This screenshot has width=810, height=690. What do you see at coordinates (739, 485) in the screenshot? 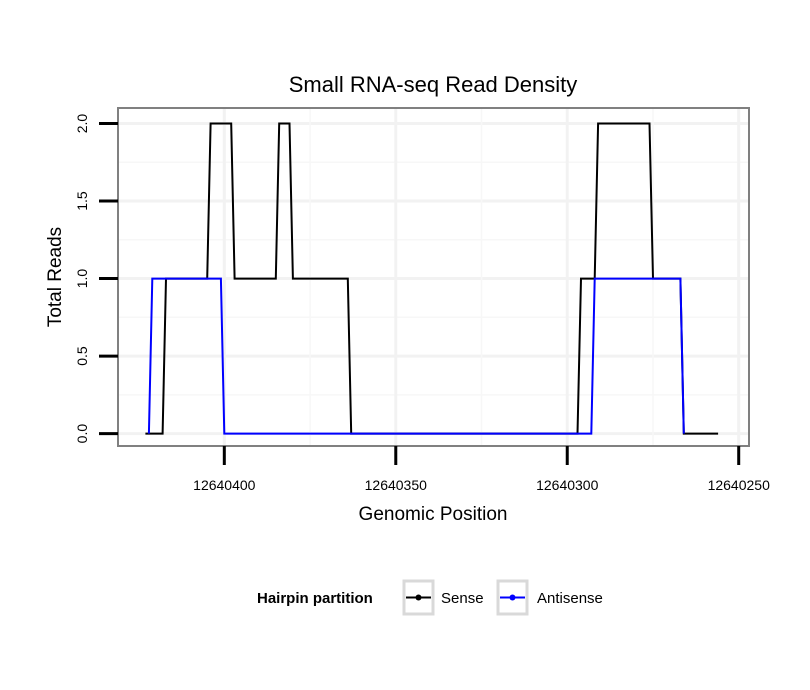
I see `x-tick-label: 12640250` at bounding box center [739, 485].